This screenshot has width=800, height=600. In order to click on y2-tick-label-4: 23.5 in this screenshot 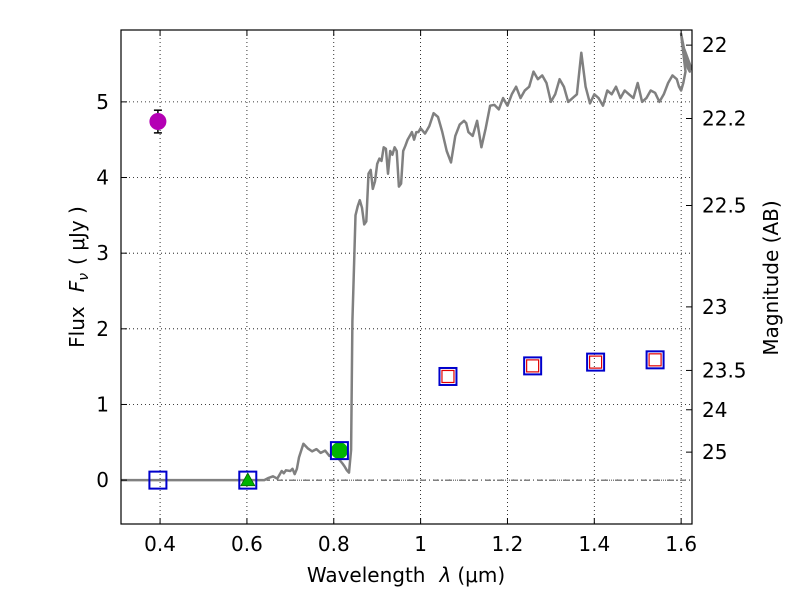, I will do `click(724, 370)`.